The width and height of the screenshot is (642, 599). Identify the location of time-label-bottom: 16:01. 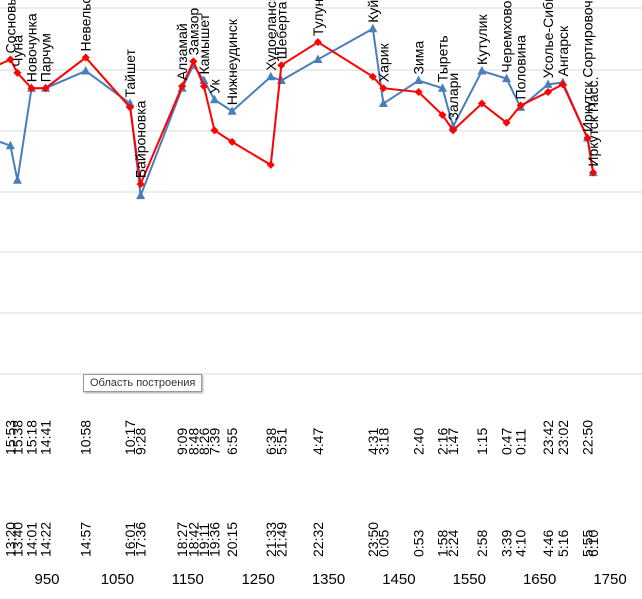
(130, 539).